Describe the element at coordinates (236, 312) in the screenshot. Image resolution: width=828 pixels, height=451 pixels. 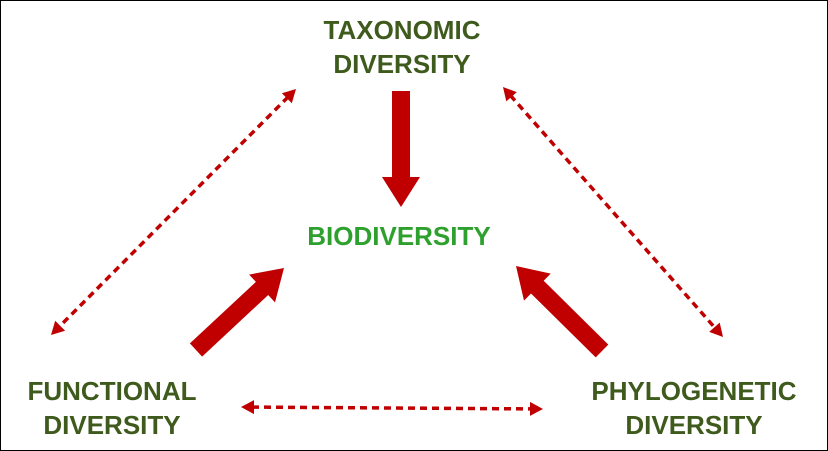
I see `arrow-functional-to-biodiversity` at that location.